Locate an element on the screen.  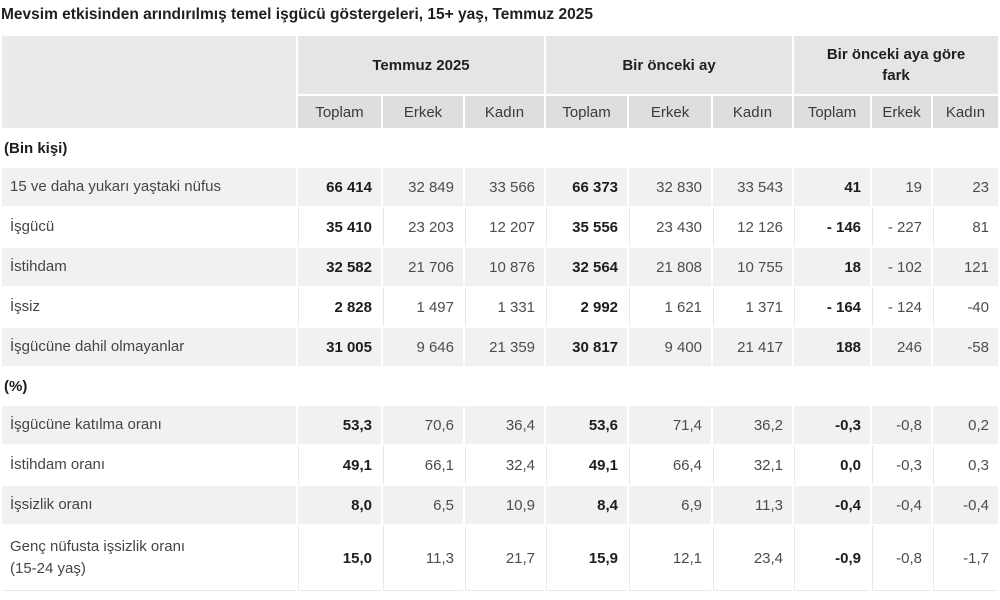
value-cell: 21 359 is located at coordinates (505, 347).